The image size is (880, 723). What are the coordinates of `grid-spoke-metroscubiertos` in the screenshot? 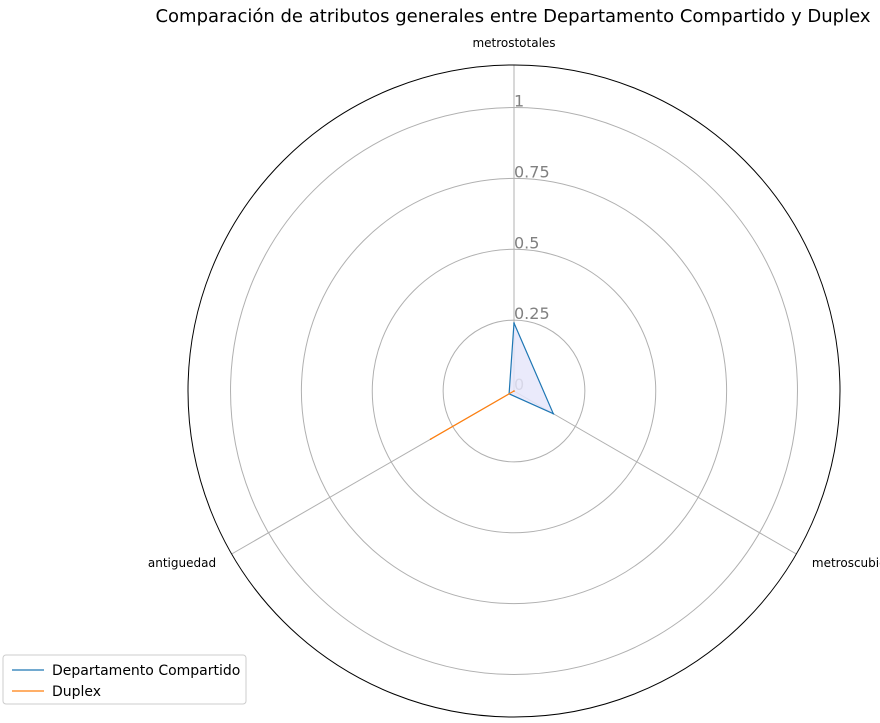 It's located at (655, 472).